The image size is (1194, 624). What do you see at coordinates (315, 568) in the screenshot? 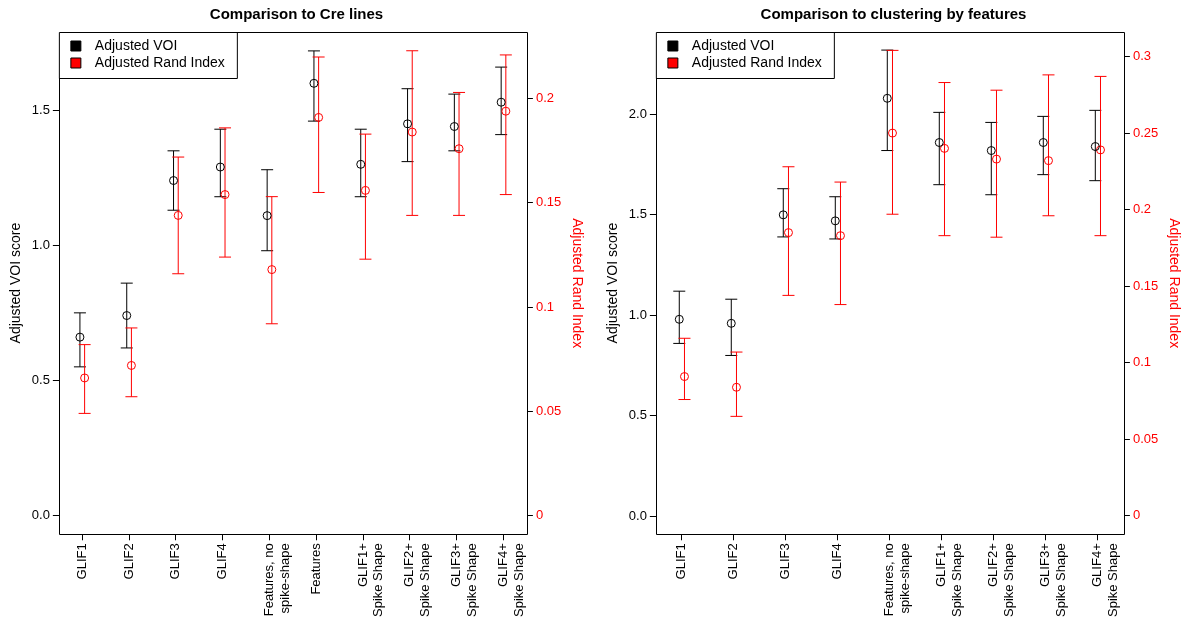
I see `x-tick-label: Features` at bounding box center [315, 568].